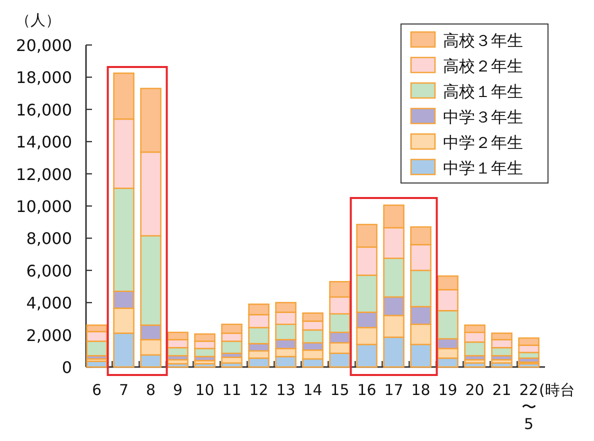 The width and height of the screenshot is (594, 441). What do you see at coordinates (528, 407) in the screenshot?
I see `x-tick-label: 22 〜 5` at bounding box center [528, 407].